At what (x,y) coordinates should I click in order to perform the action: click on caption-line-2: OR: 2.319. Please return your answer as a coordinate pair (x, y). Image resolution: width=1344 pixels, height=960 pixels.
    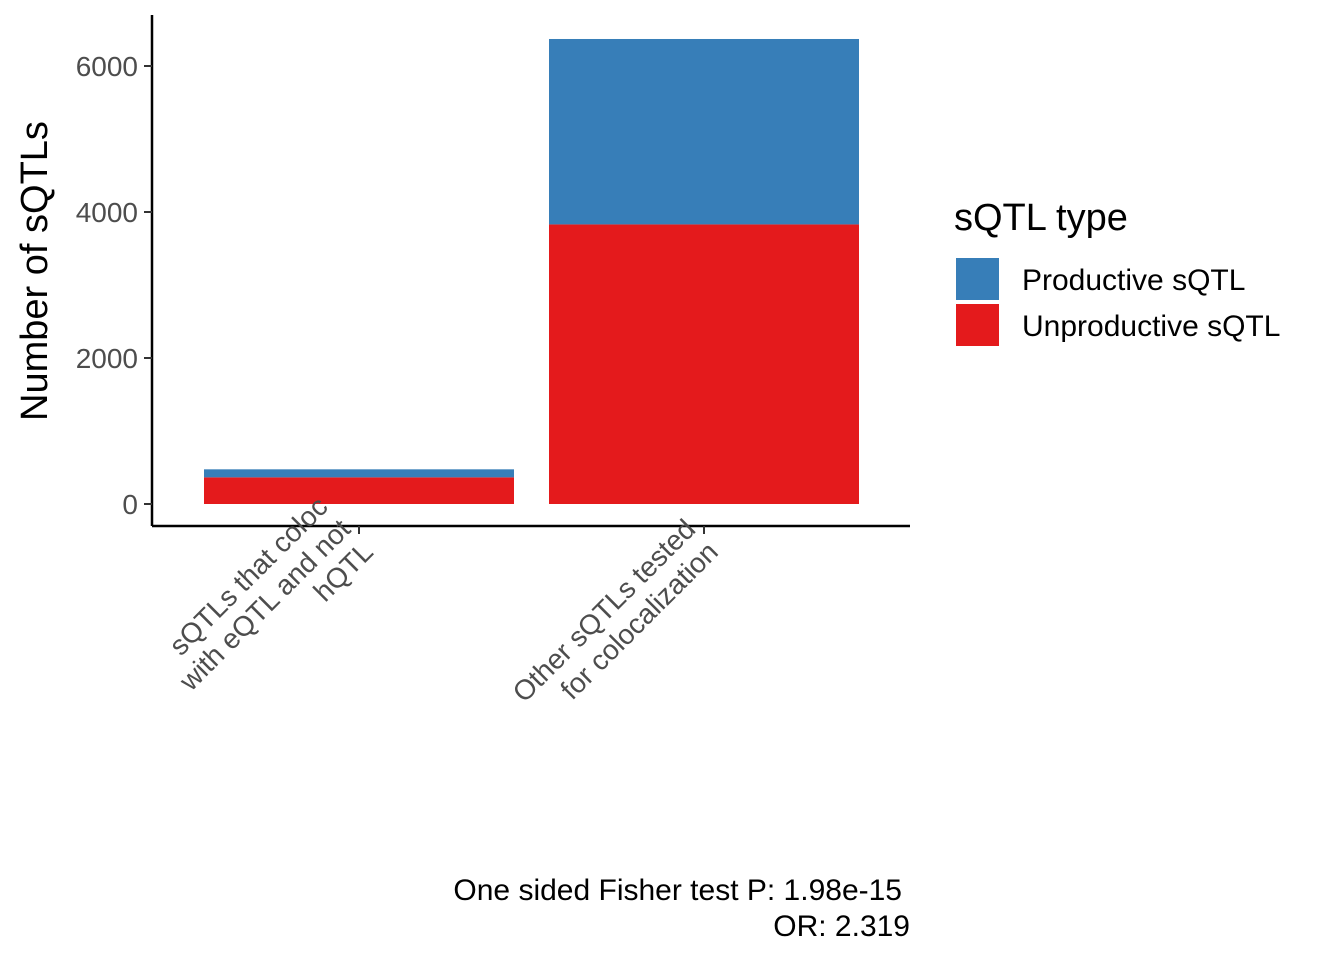
    Looking at the image, I should click on (841, 926).